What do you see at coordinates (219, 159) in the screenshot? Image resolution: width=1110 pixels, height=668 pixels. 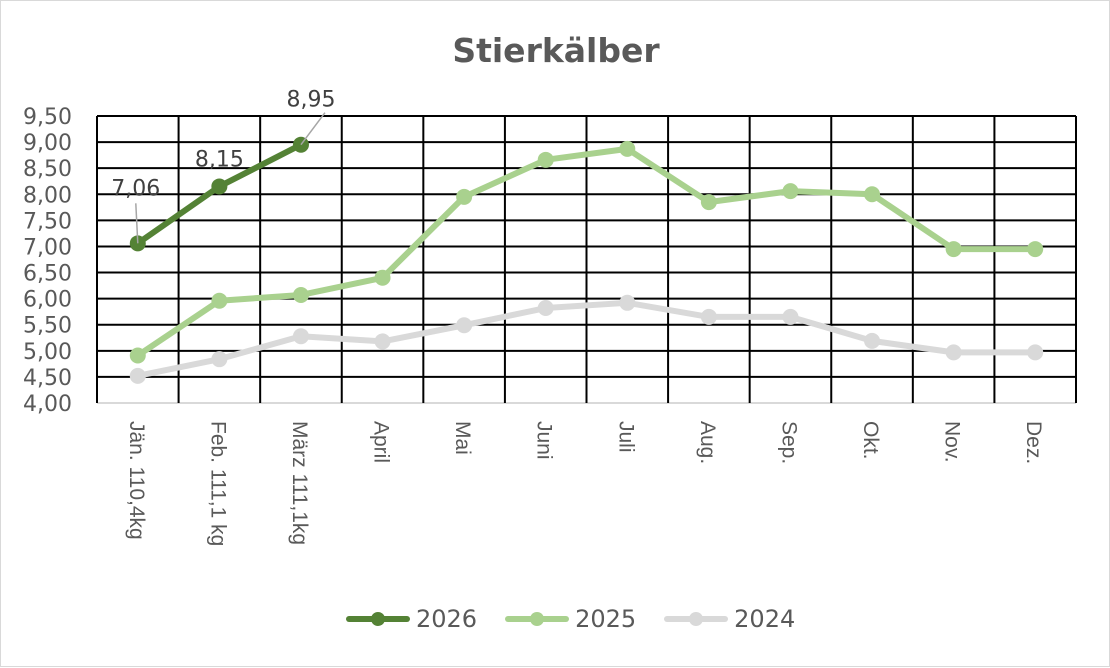 I see `data-label: 8,15` at bounding box center [219, 159].